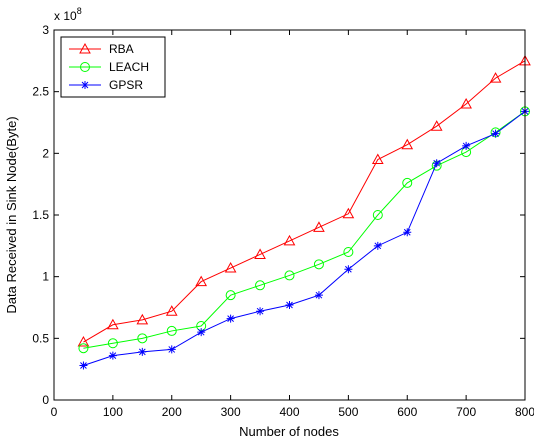  Describe the element at coordinates (85, 48) in the screenshot. I see `legend-marker-rba` at that location.